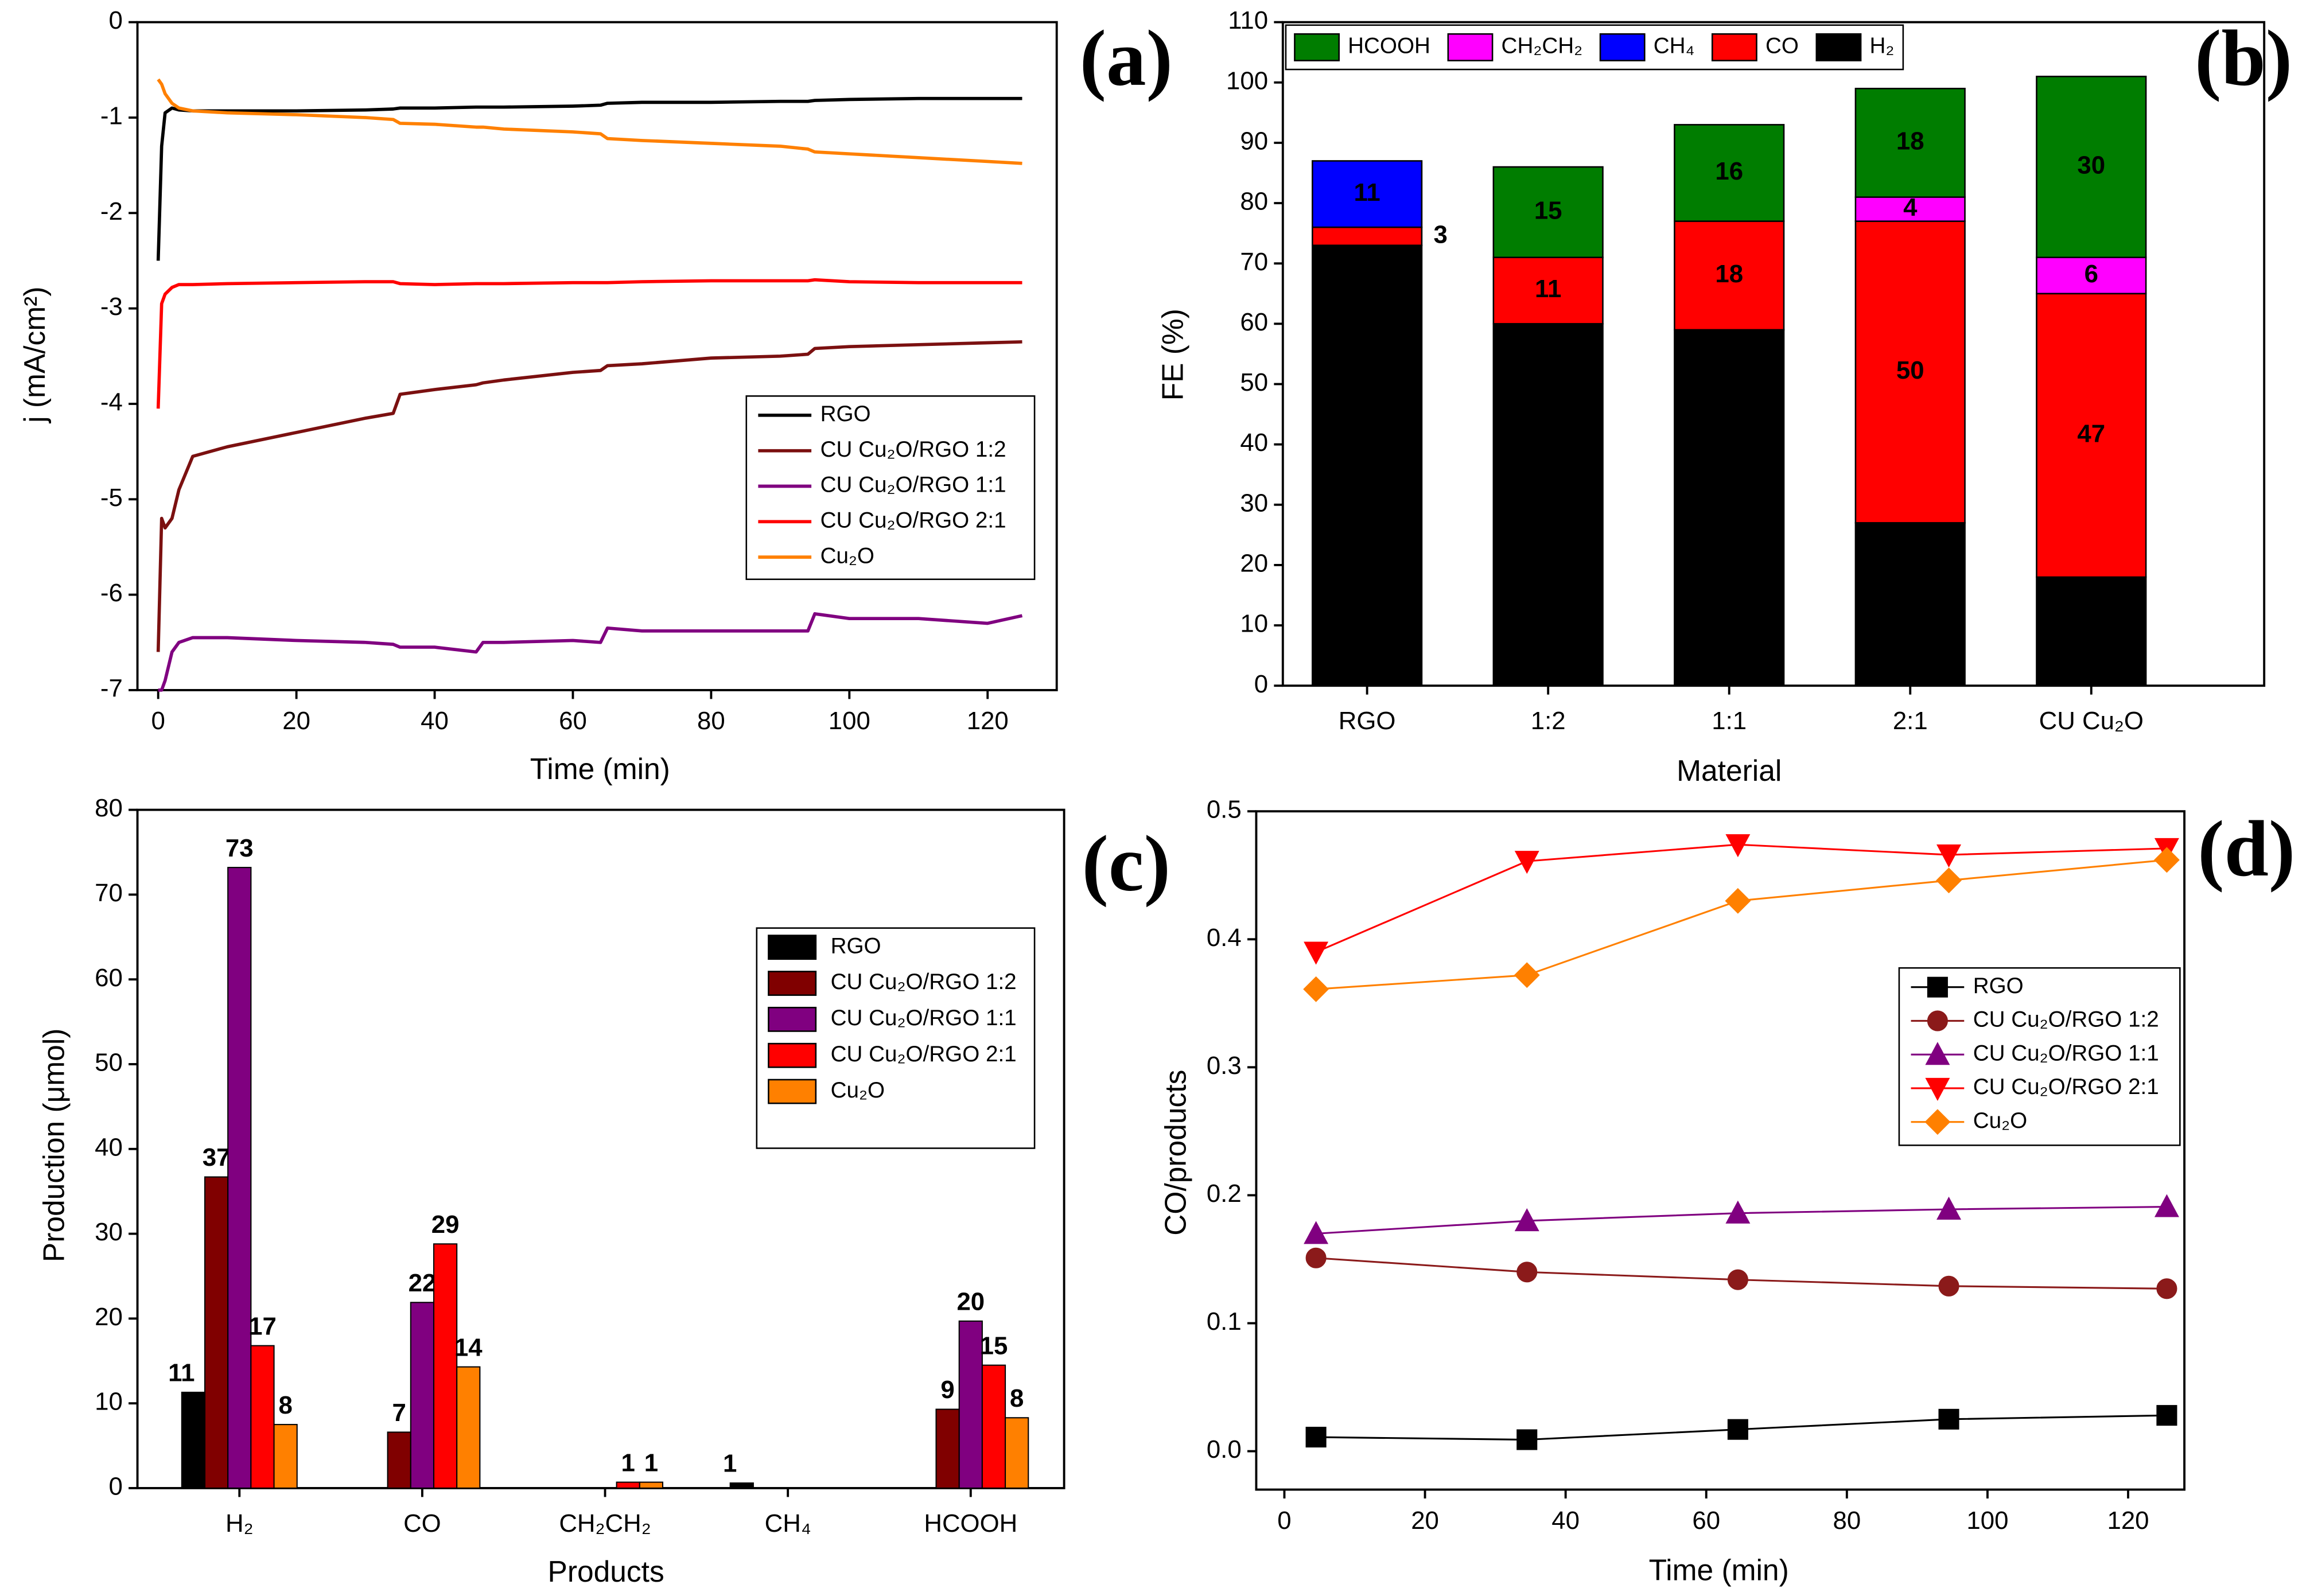 The width and height of the screenshot is (2310, 1596). What do you see at coordinates (947, 1390) in the screenshot?
I see `bar-value-label: 9` at bounding box center [947, 1390].